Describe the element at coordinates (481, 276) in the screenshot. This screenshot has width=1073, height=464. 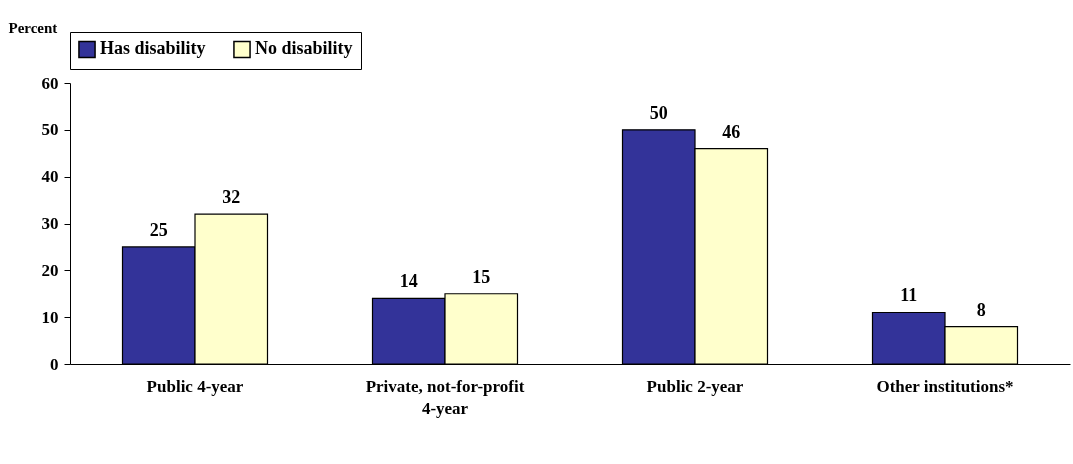
I see `data-label: 15` at that location.